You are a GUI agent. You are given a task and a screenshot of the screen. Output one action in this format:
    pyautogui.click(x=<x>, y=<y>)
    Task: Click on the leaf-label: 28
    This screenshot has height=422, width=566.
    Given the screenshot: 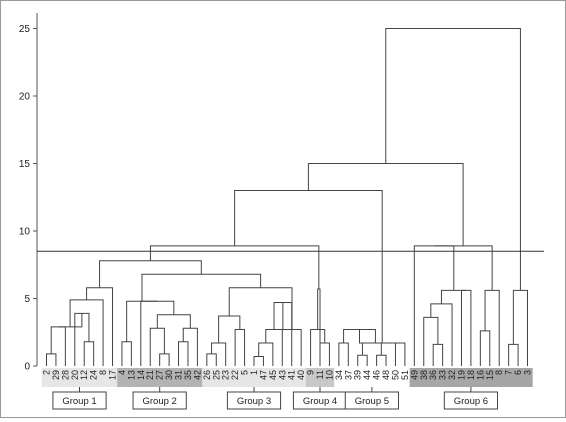 What is the action you would take?
    pyautogui.click(x=65, y=375)
    